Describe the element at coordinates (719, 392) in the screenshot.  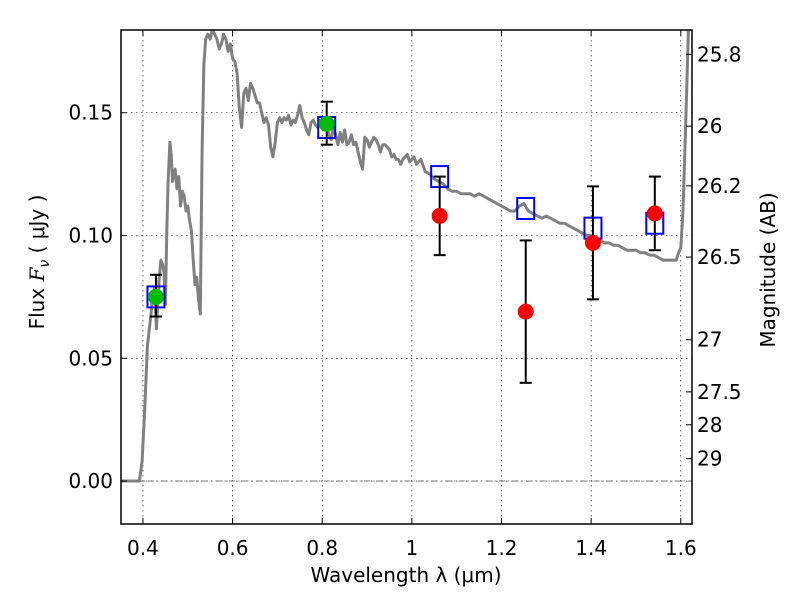
I see `y2-tick-label: 27.5` at that location.